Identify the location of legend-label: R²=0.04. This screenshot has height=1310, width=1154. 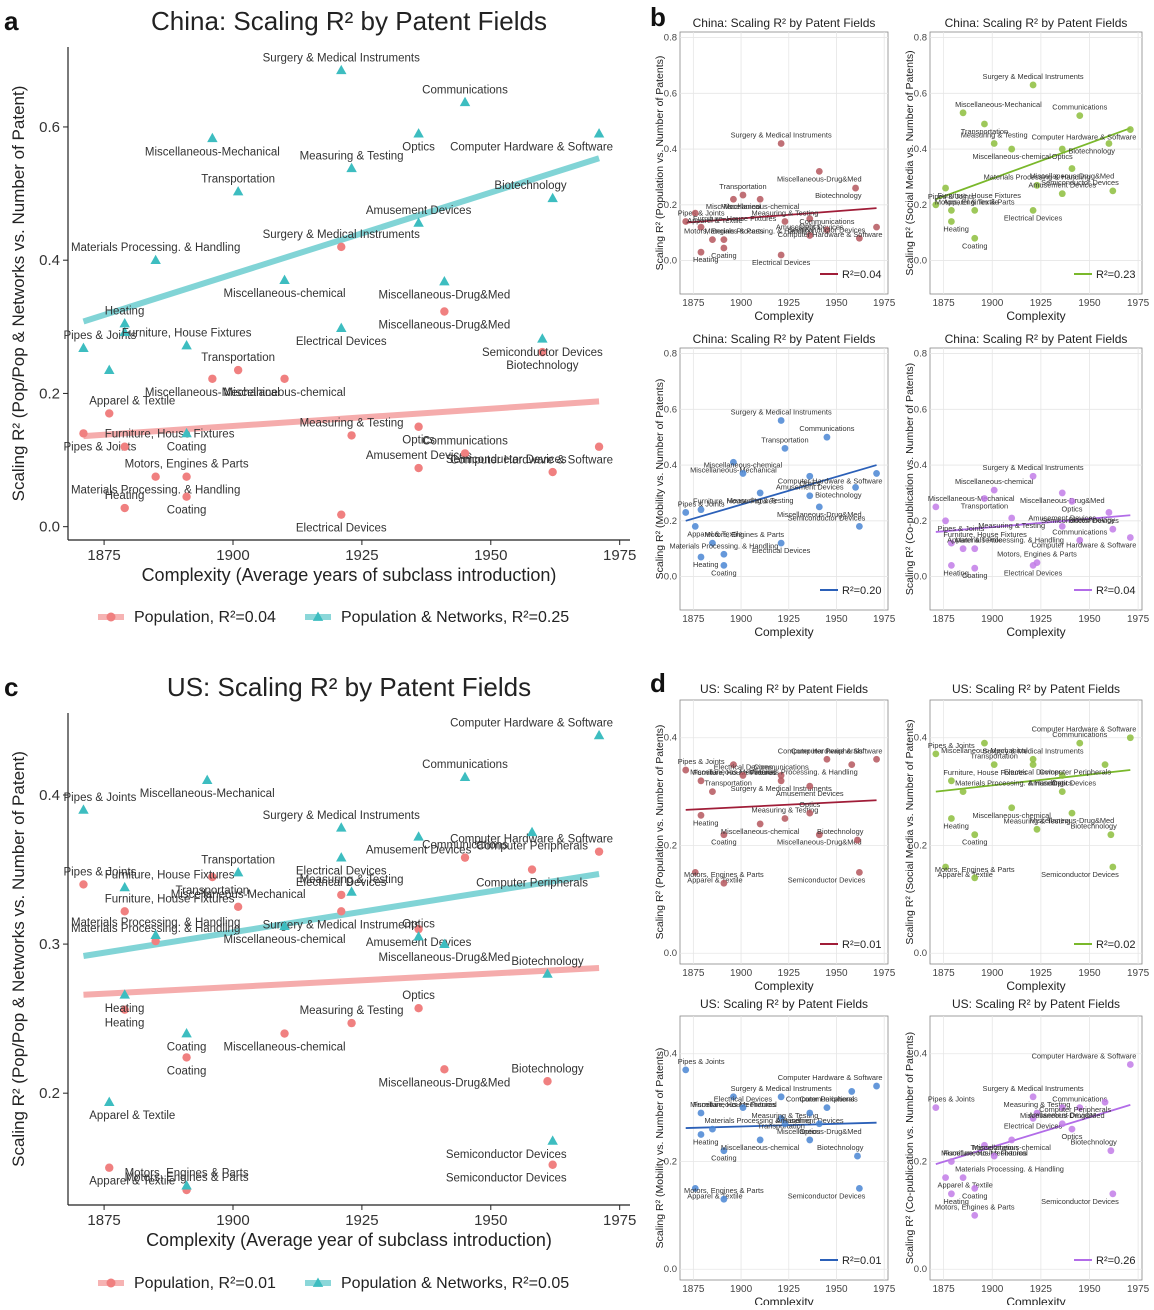
(861, 275).